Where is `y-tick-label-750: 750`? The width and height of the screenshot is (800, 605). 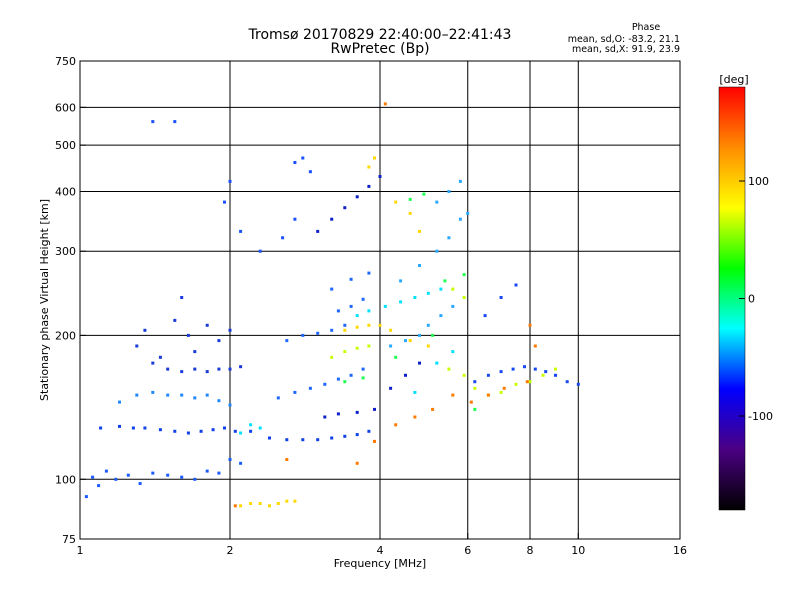 y-tick-label-750: 750 is located at coordinates (65, 61).